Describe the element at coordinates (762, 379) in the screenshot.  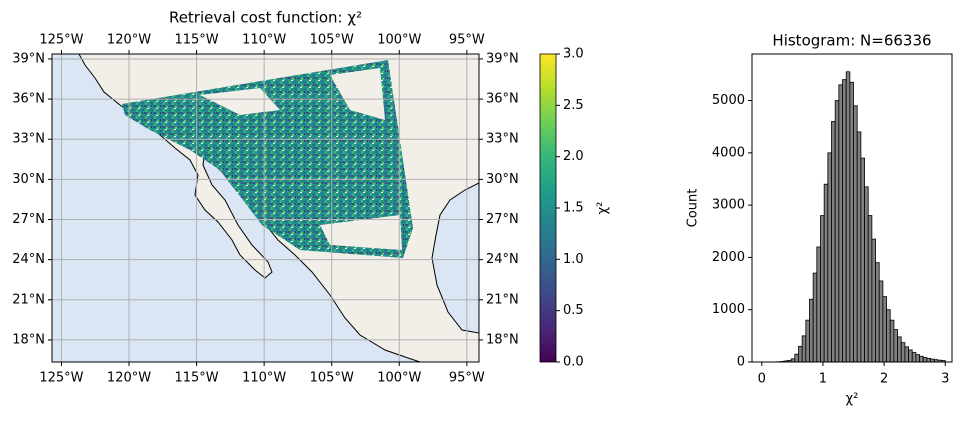
I see `x-tick-label: 0` at that location.